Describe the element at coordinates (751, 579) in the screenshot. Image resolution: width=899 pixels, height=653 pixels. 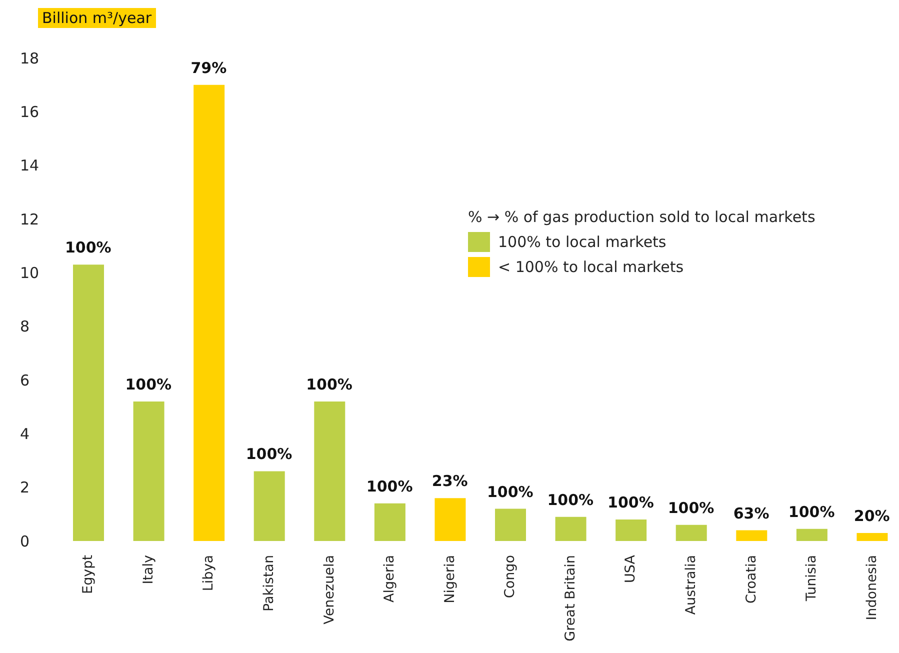
I see `x-tick-label: Croatia` at that location.